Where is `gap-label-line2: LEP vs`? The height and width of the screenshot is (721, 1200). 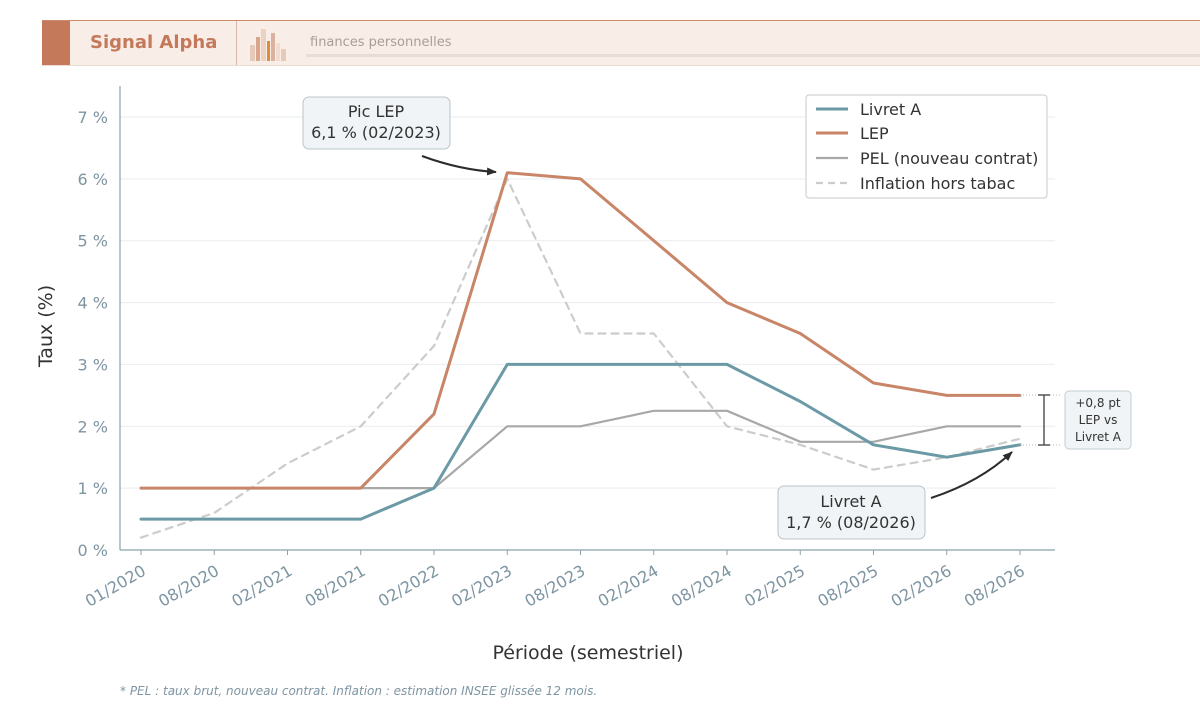
gap-label-line2: LEP vs is located at coordinates (1098, 420).